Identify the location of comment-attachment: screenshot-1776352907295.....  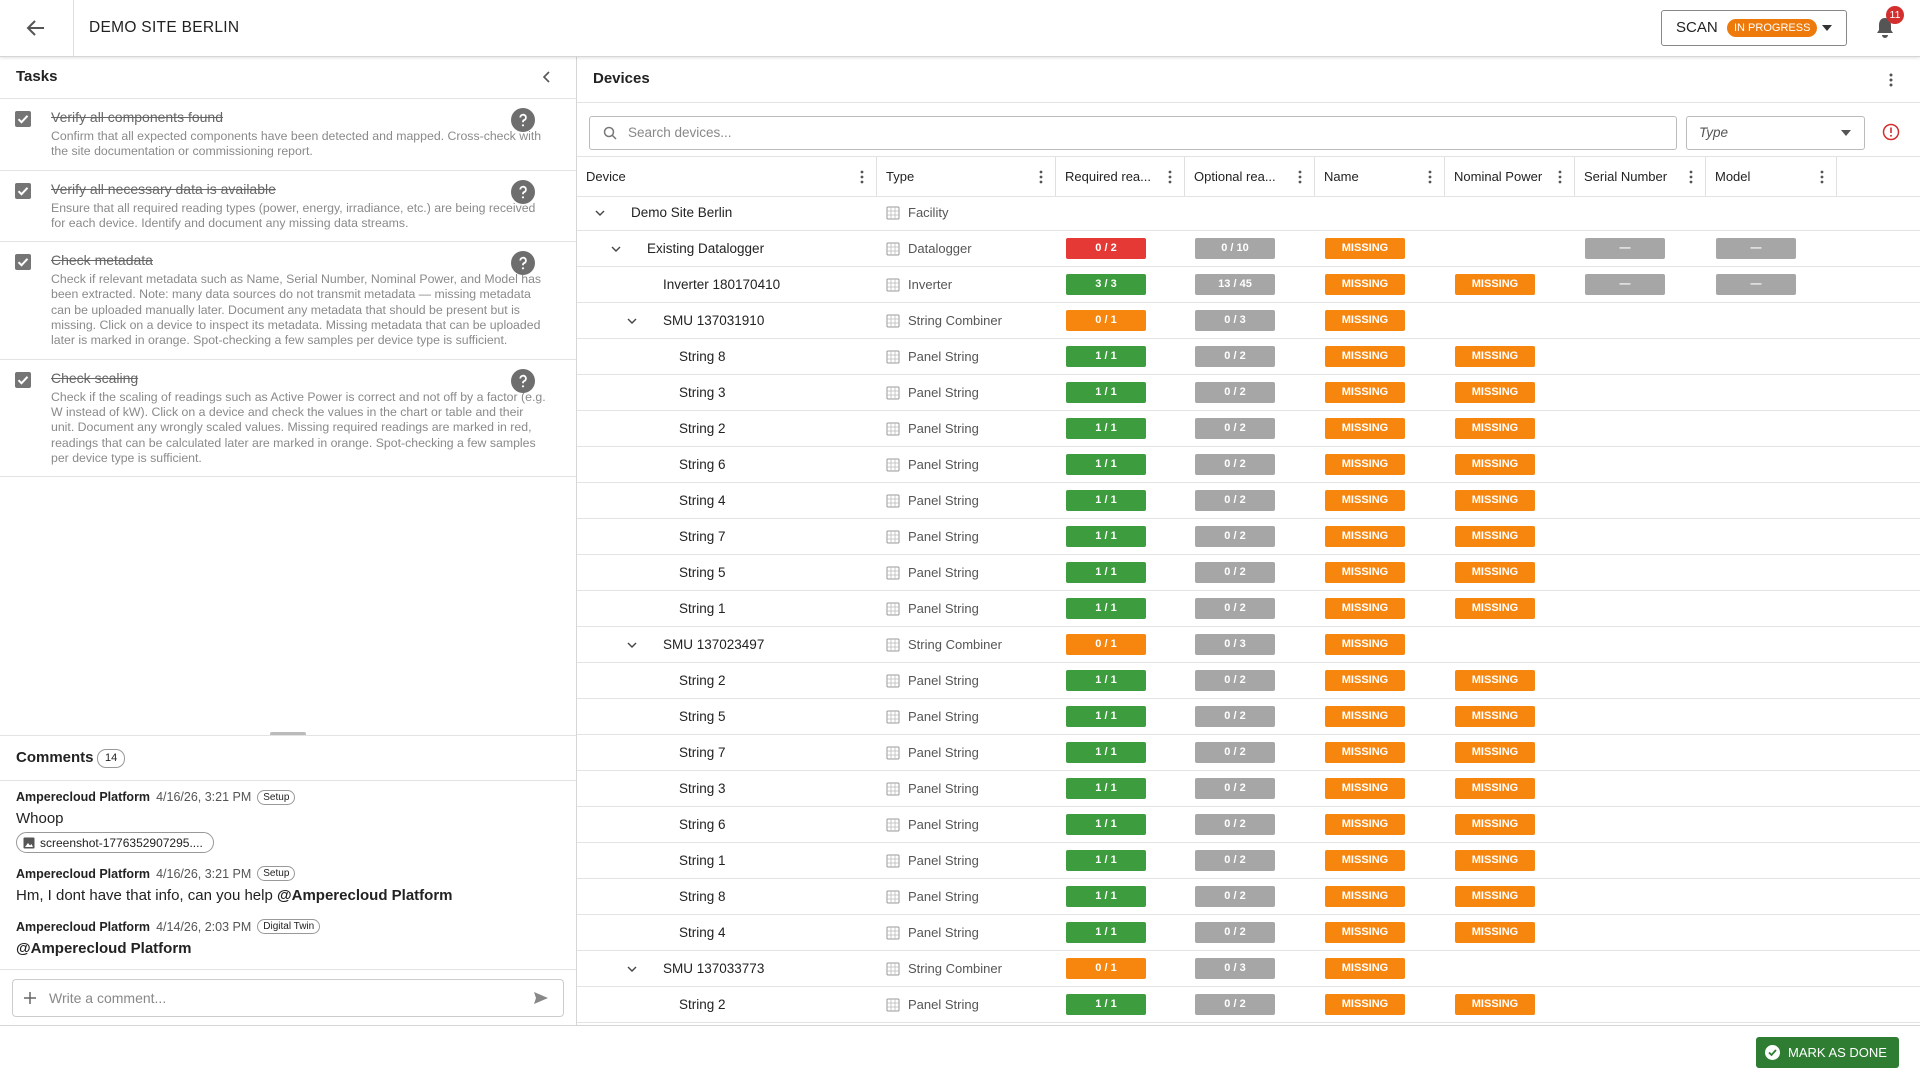
(115, 842).